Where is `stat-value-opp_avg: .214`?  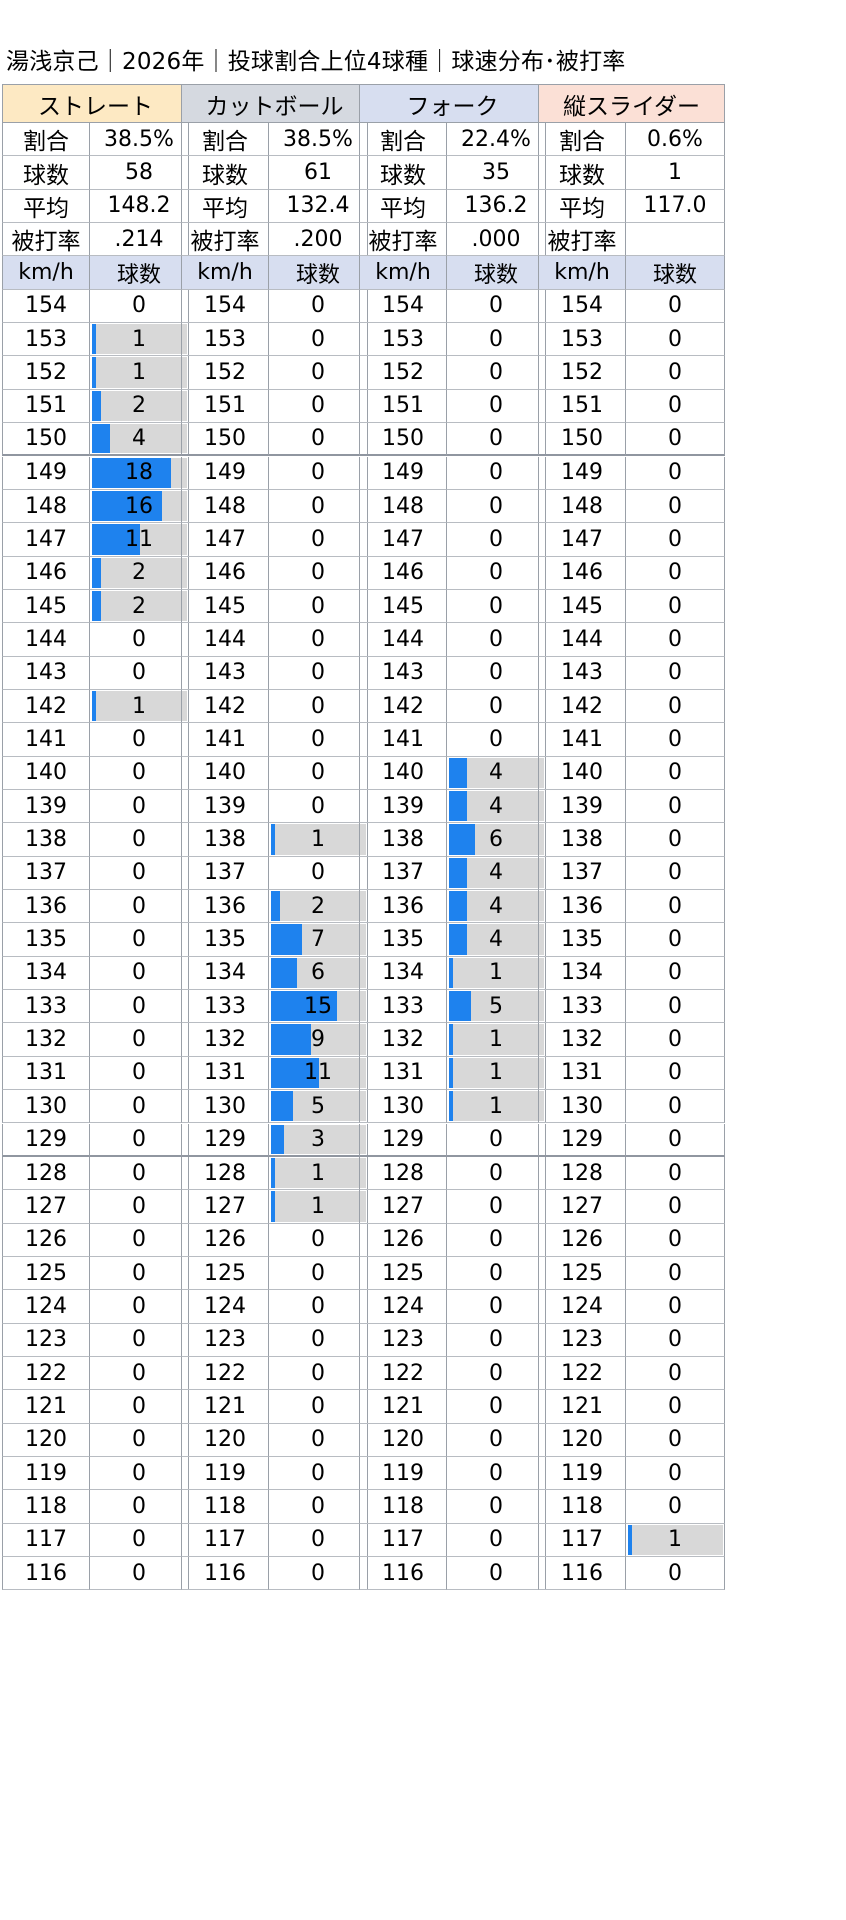
stat-value-opp_avg: .214 is located at coordinates (139, 240).